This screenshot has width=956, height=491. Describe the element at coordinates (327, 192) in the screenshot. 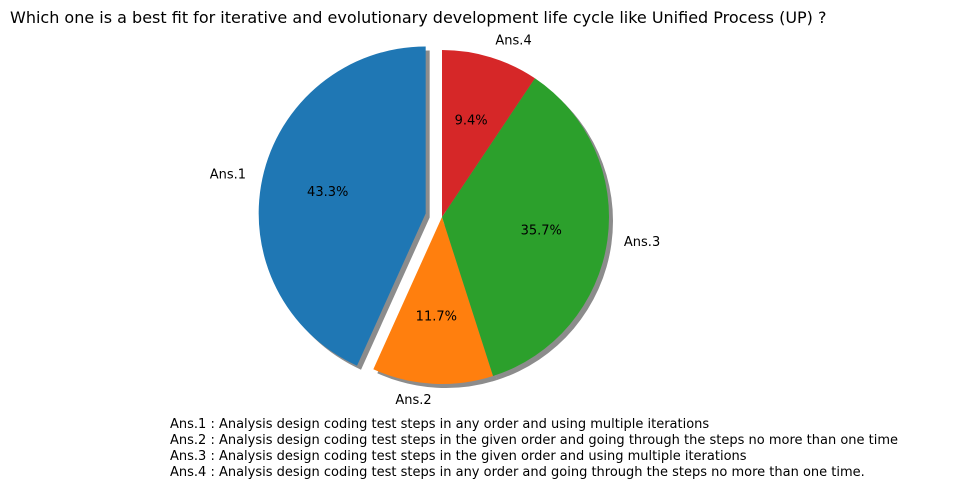

I see `percent-label-ans-1: 43.3%` at that location.